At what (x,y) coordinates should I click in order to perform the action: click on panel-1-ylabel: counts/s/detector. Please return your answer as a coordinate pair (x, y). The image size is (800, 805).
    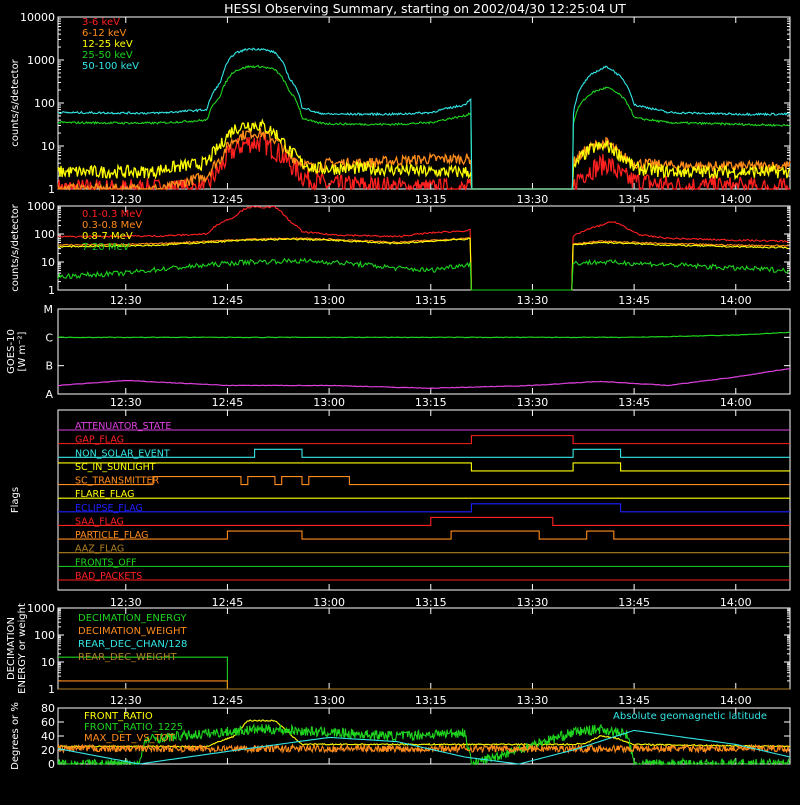
    Looking at the image, I should click on (15, 247).